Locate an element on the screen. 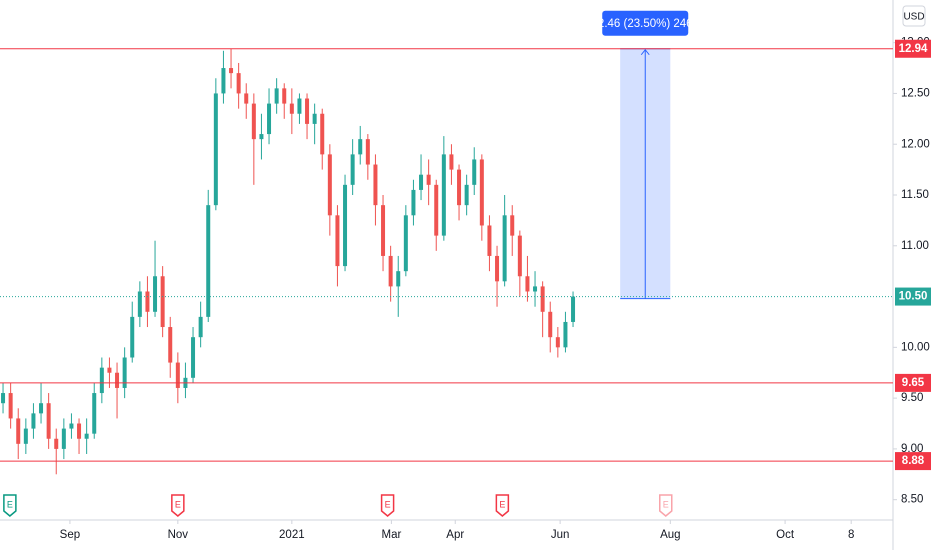  y-tick-label: 12.00 is located at coordinates (915, 144).